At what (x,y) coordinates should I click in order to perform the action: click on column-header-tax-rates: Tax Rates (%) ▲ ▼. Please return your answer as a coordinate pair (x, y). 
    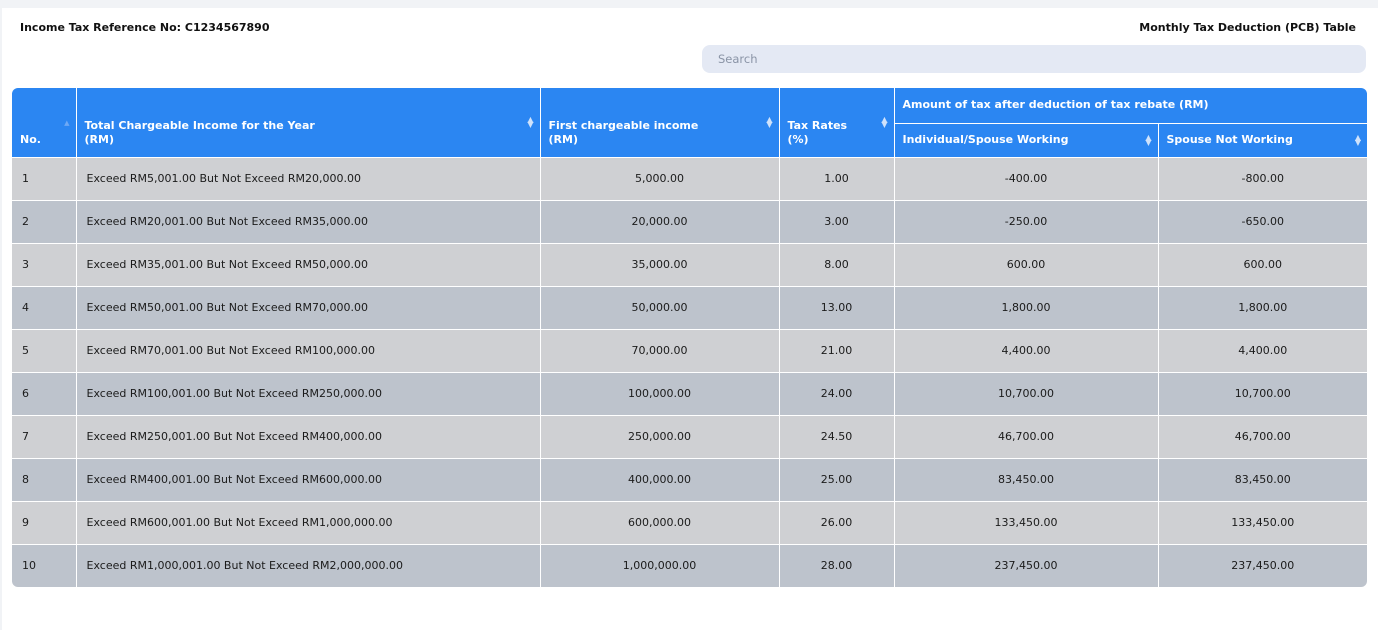
    Looking at the image, I should click on (837, 123).